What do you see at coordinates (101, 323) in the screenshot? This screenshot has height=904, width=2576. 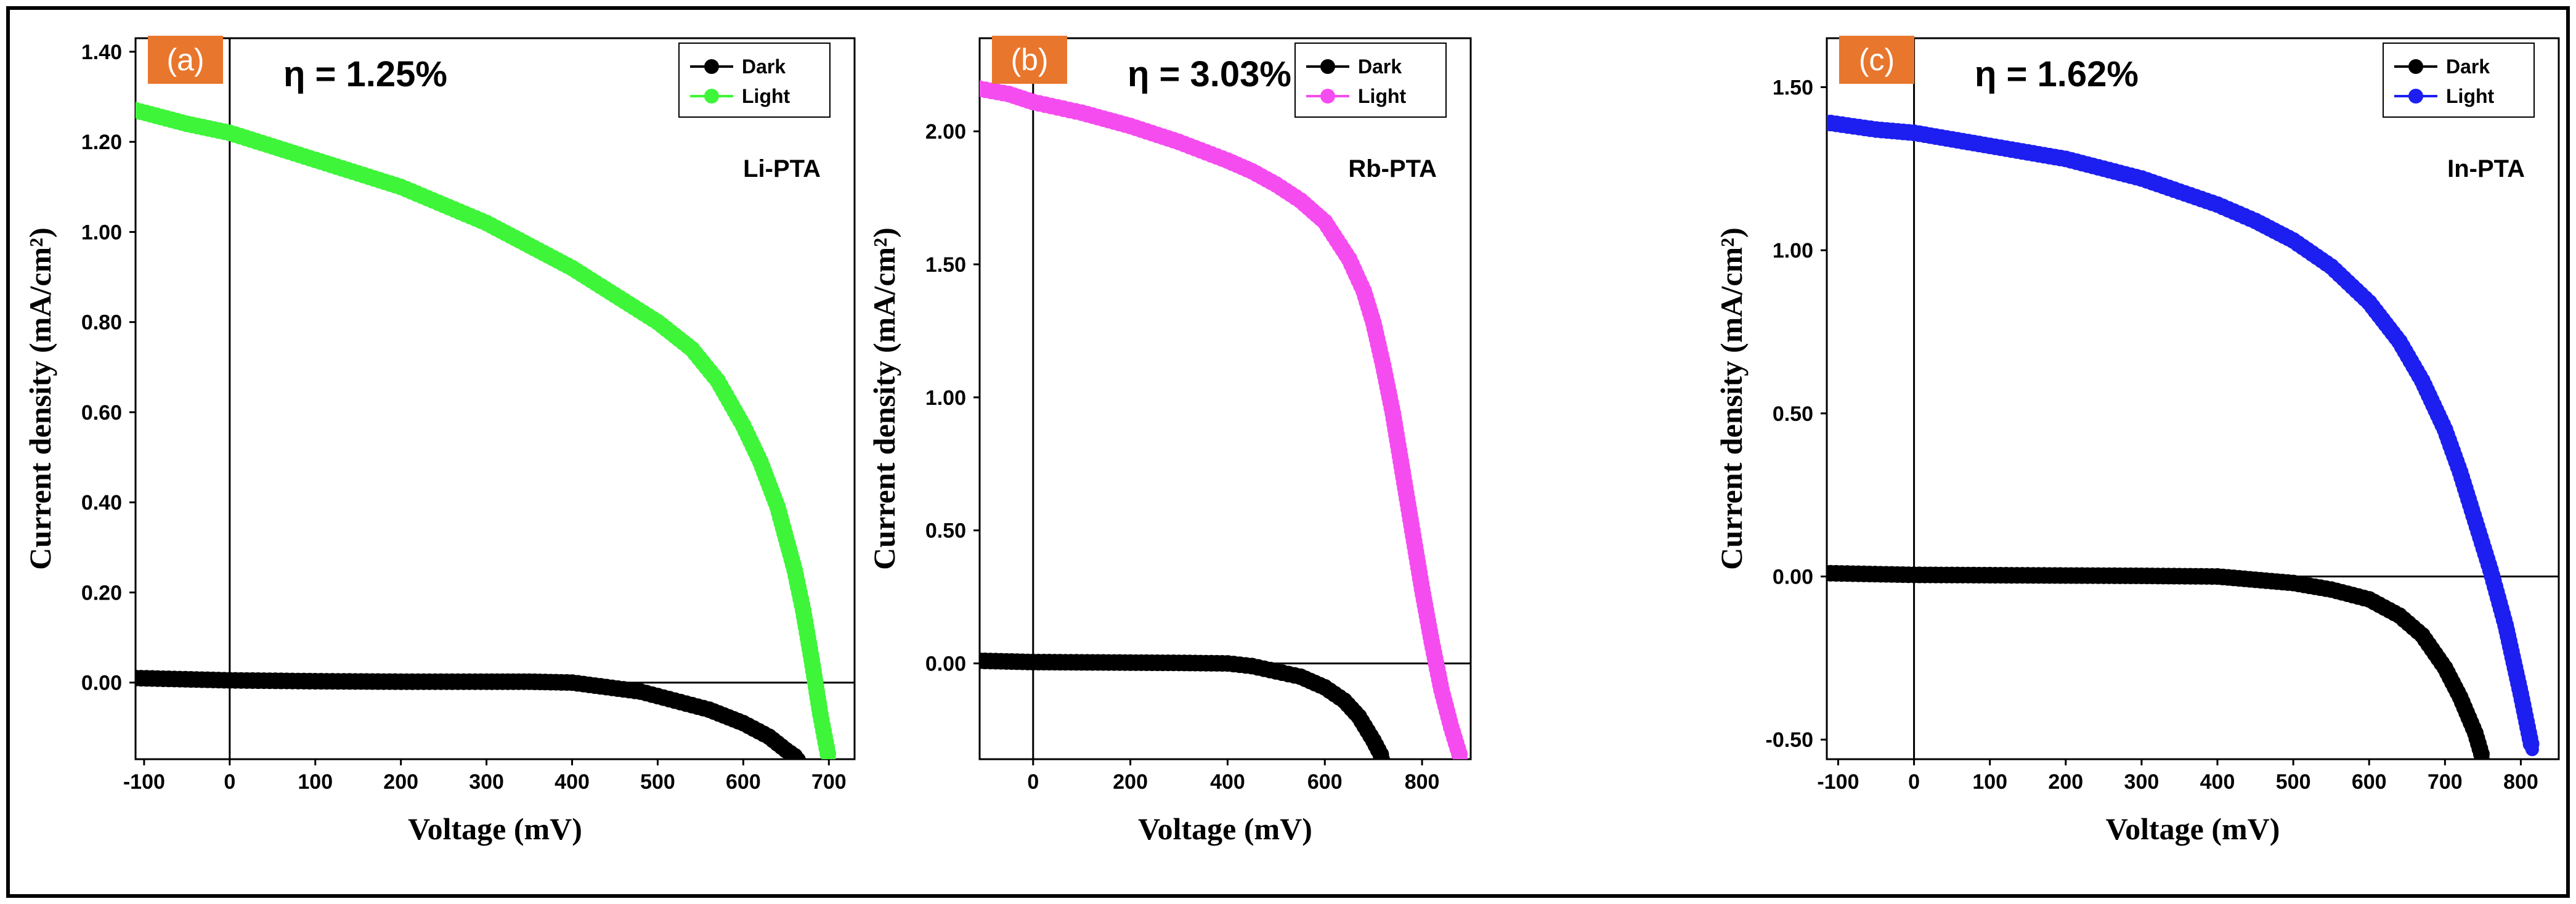 I see `y-tick-label: 0.80` at bounding box center [101, 323].